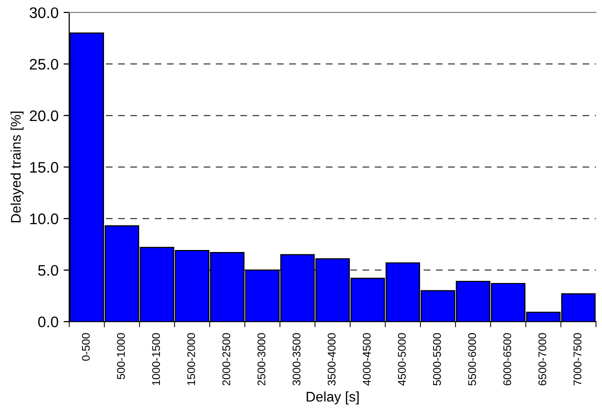 The height and width of the screenshot is (415, 602). What do you see at coordinates (226, 359) in the screenshot?
I see `x-tick-label: 2000-2500` at bounding box center [226, 359].